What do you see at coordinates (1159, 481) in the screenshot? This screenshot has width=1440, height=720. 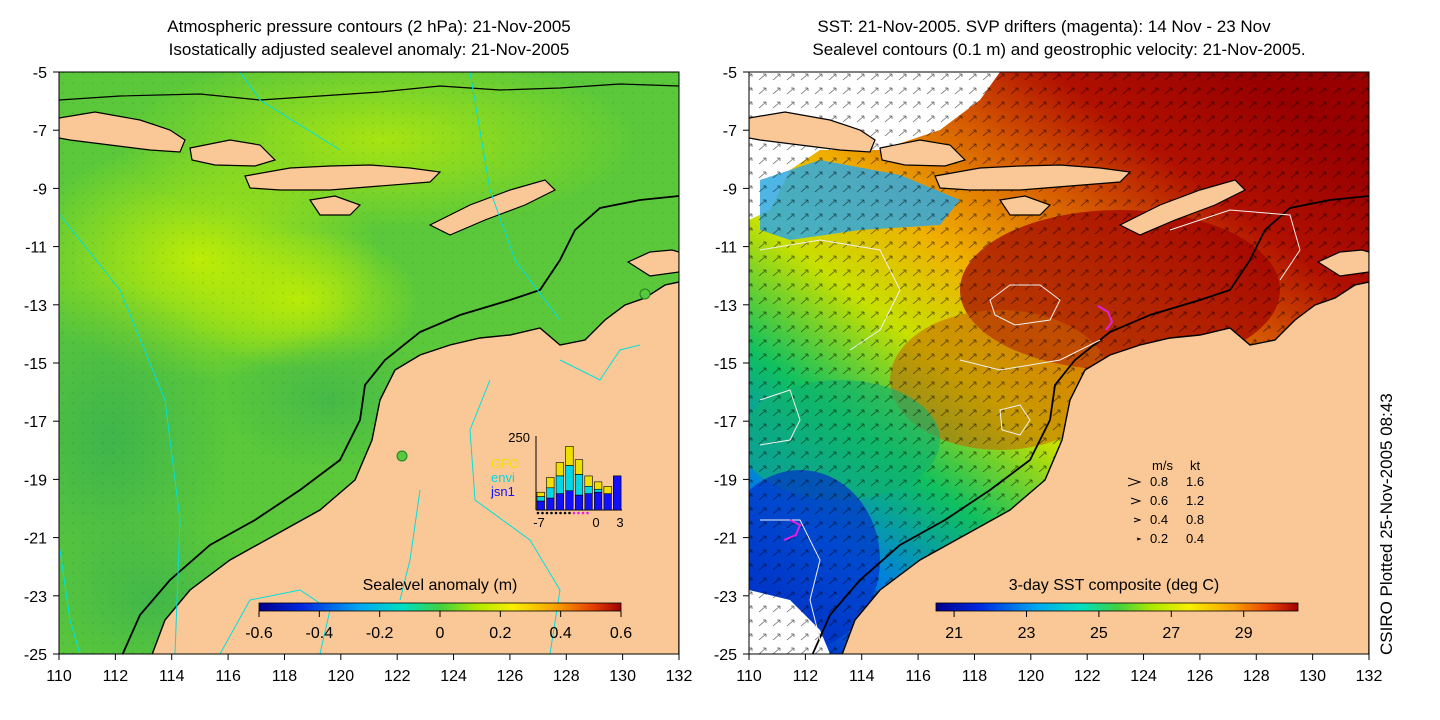 I see `velocity-ms-value: 0.8` at bounding box center [1159, 481].